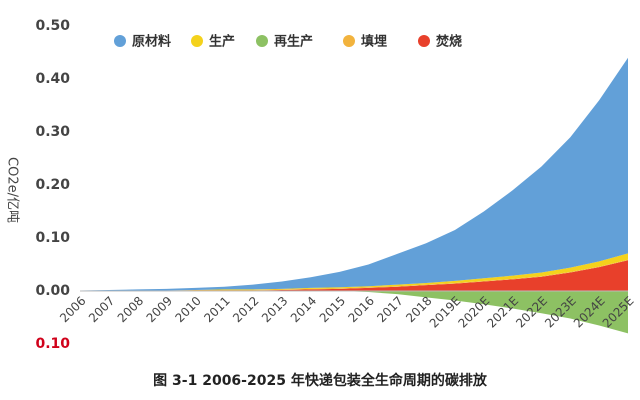 This screenshot has height=400, width=640. I want to click on legend-item: 生产, so click(213, 42).